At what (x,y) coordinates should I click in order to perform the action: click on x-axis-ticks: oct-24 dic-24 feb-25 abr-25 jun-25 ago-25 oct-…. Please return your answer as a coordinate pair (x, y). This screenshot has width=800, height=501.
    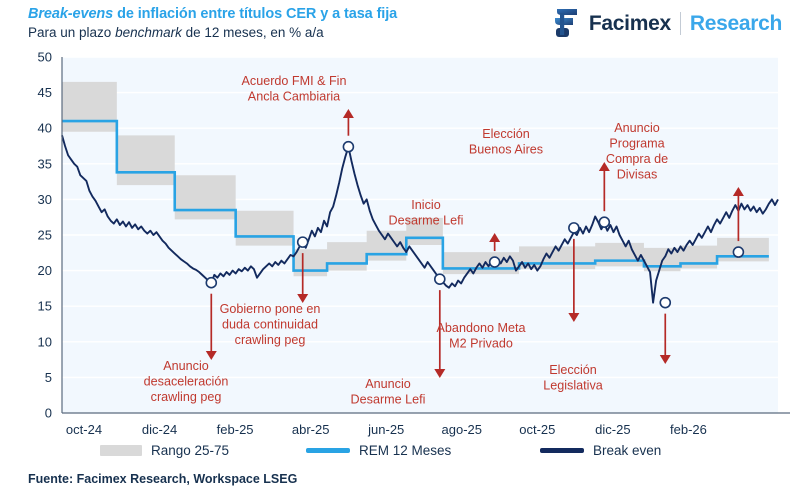
    Looking at the image, I should click on (386, 429).